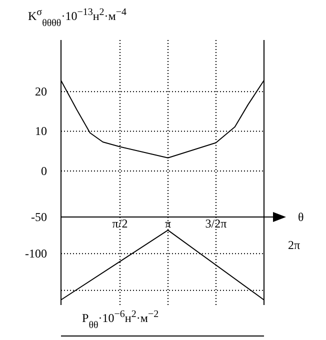 This screenshot has height=340, width=326. What do you see at coordinates (39, 217) in the screenshot?
I see `y-tick-label: -50` at bounding box center [39, 217].